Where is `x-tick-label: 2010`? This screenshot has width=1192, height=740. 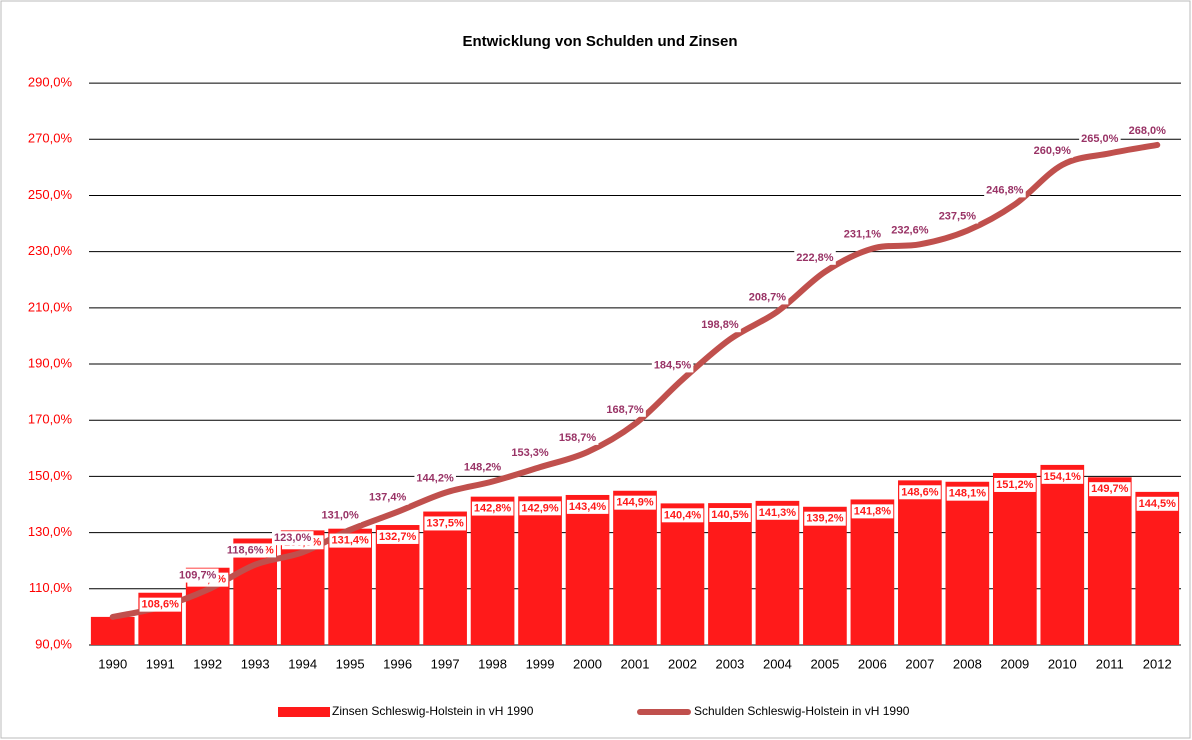
x-tick-label: 2010 is located at coordinates (1062, 663).